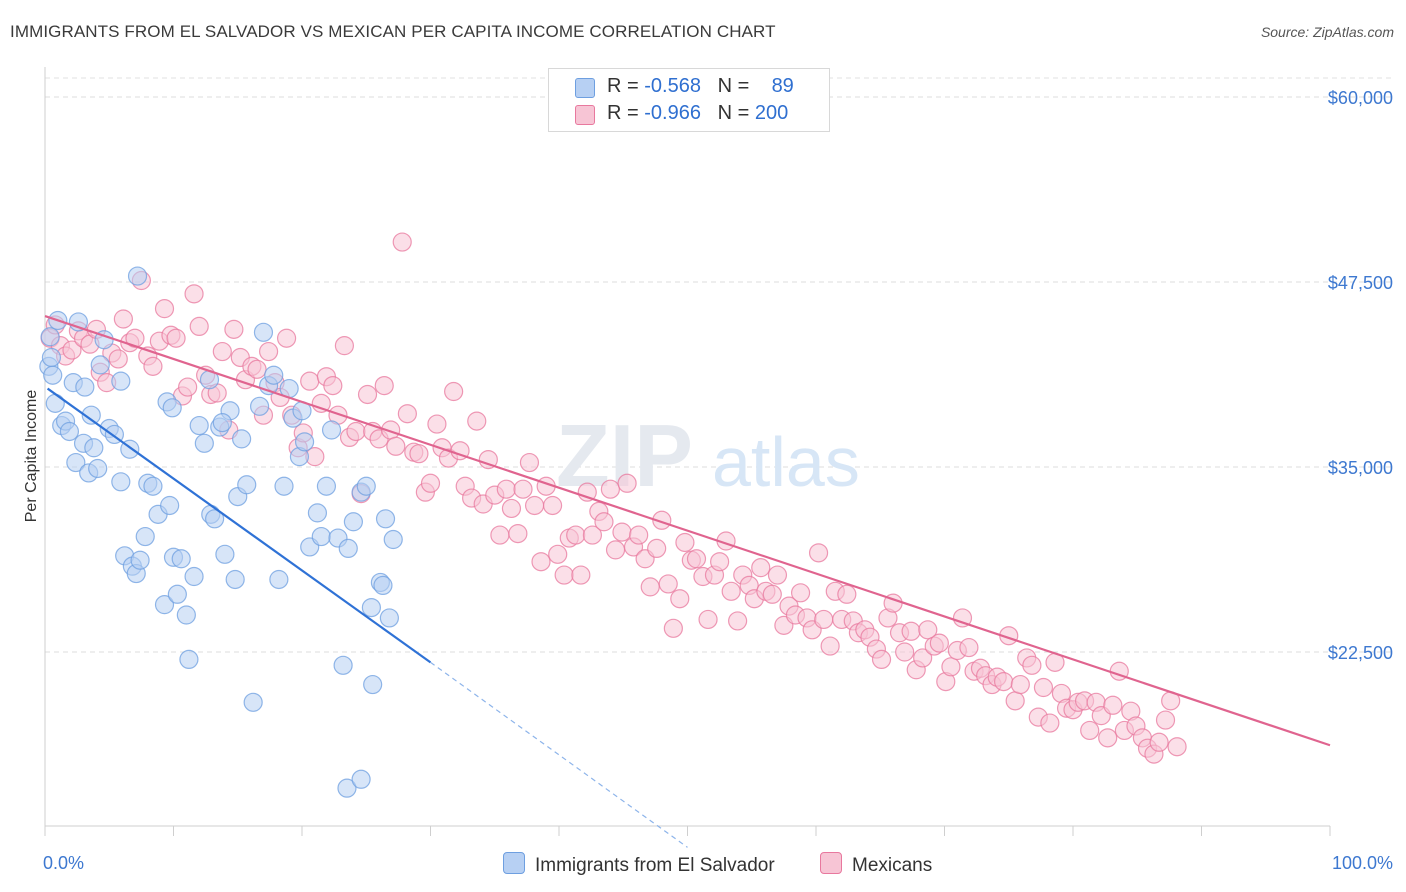 This screenshot has width=1406, height=892. Describe the element at coordinates (892, 865) in the screenshot. I see `bottom-legend-label-mexicans: Mexicans` at that location.